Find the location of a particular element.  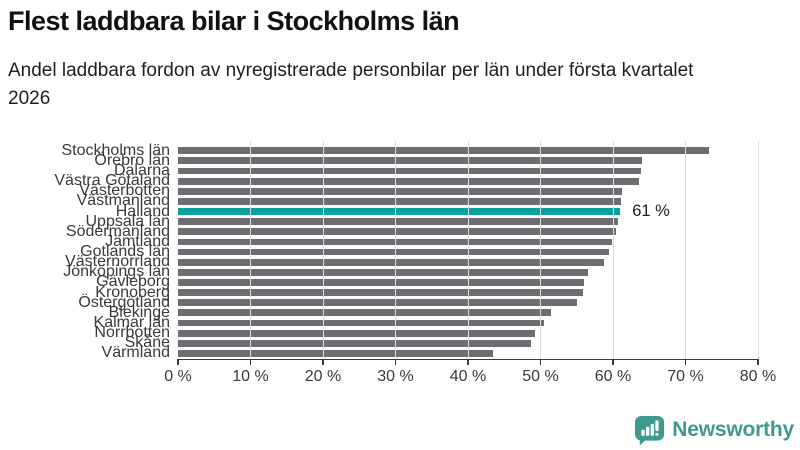

newsworthy-logo: Newsworthy is located at coordinates (714, 430).